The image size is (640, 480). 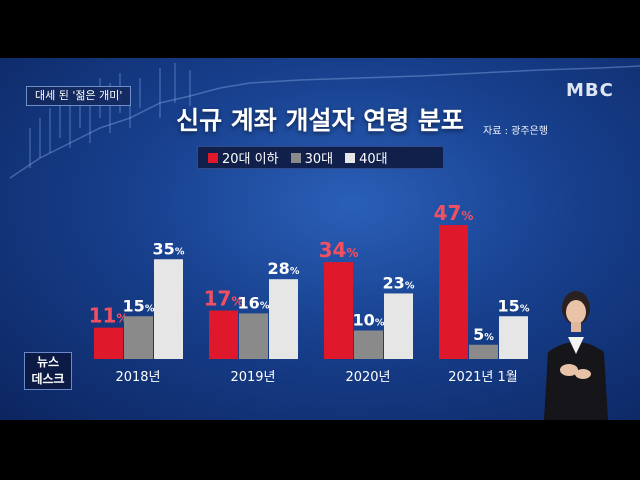 I want to click on data-label: 11%, so click(x=109, y=316).